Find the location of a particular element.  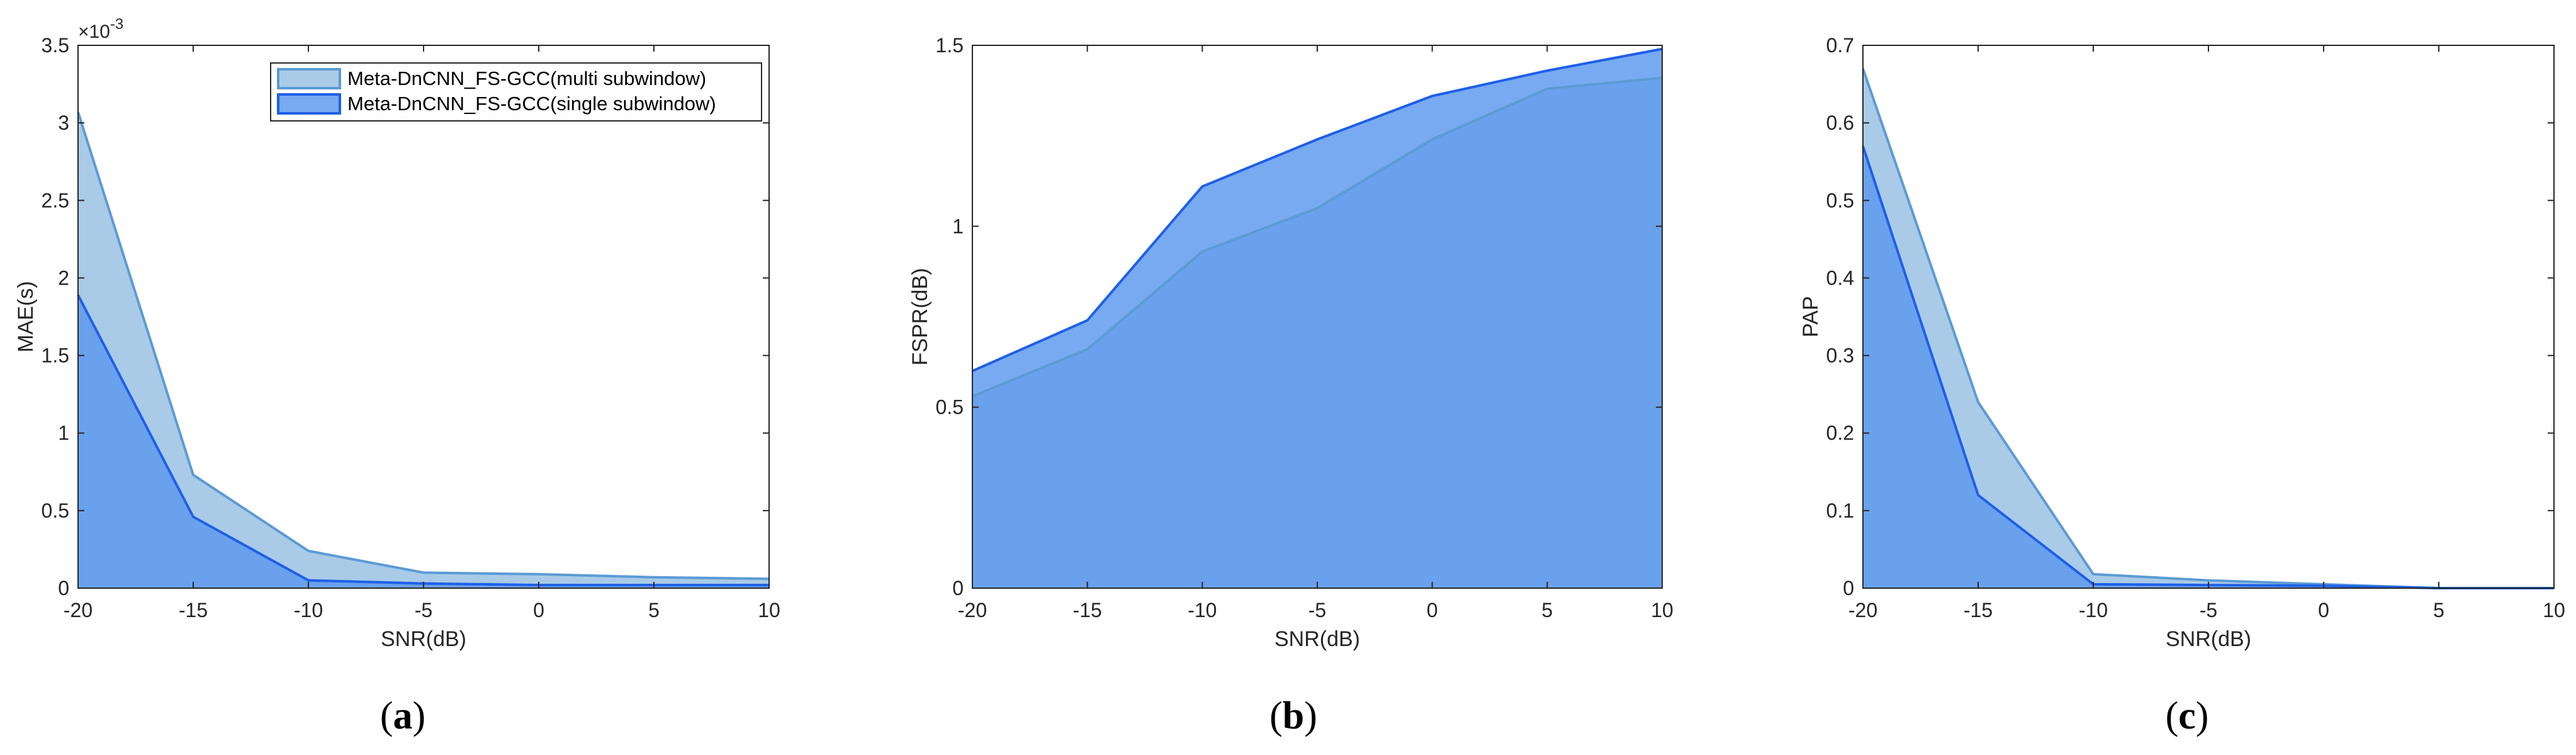

y-tick-label: 0.6 is located at coordinates (1840, 122).